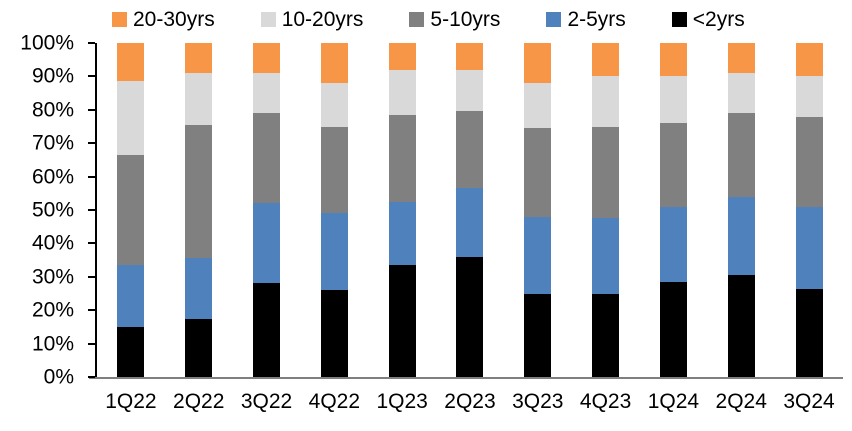  What do you see at coordinates (538, 401) in the screenshot?
I see `x-axis-label: 3Q23` at bounding box center [538, 401].